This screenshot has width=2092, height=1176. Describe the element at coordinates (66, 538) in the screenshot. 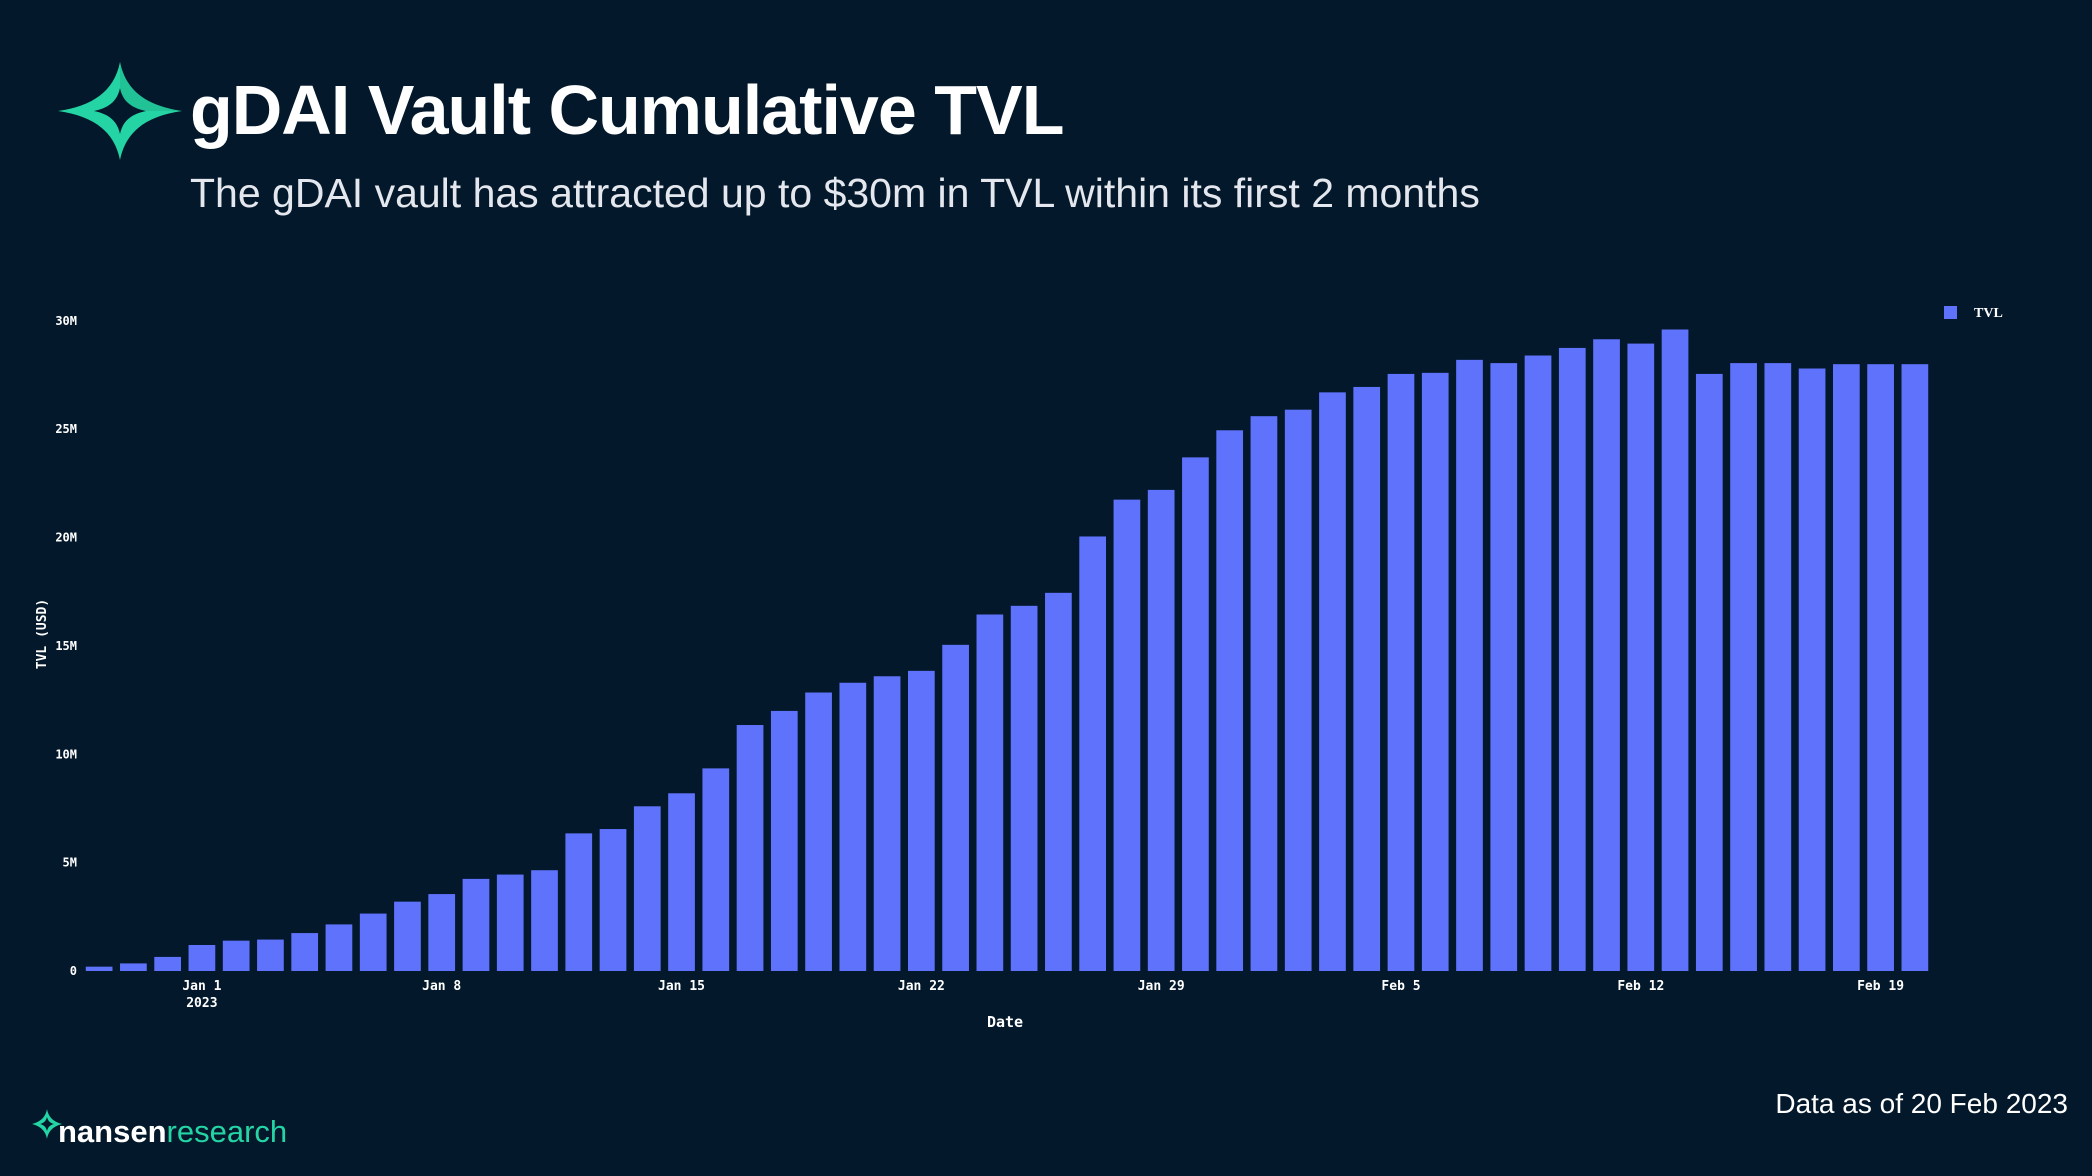

I see `y-tick-label: 20M` at that location.